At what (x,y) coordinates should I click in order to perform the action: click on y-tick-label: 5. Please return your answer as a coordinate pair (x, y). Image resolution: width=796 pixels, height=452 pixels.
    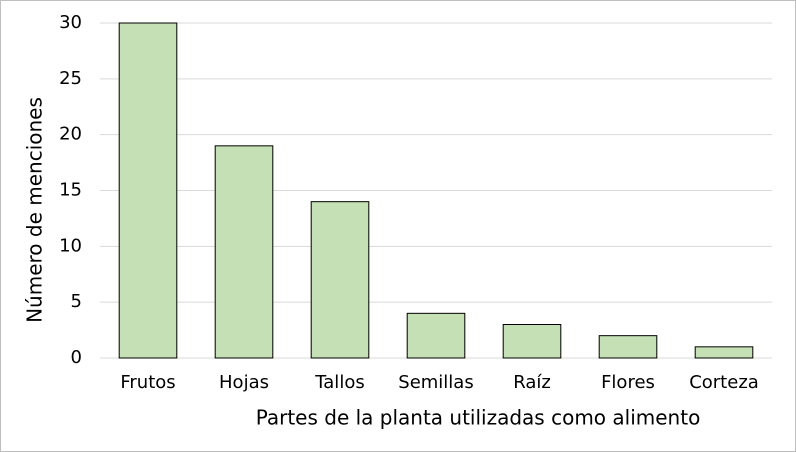
    Looking at the image, I should click on (76, 301).